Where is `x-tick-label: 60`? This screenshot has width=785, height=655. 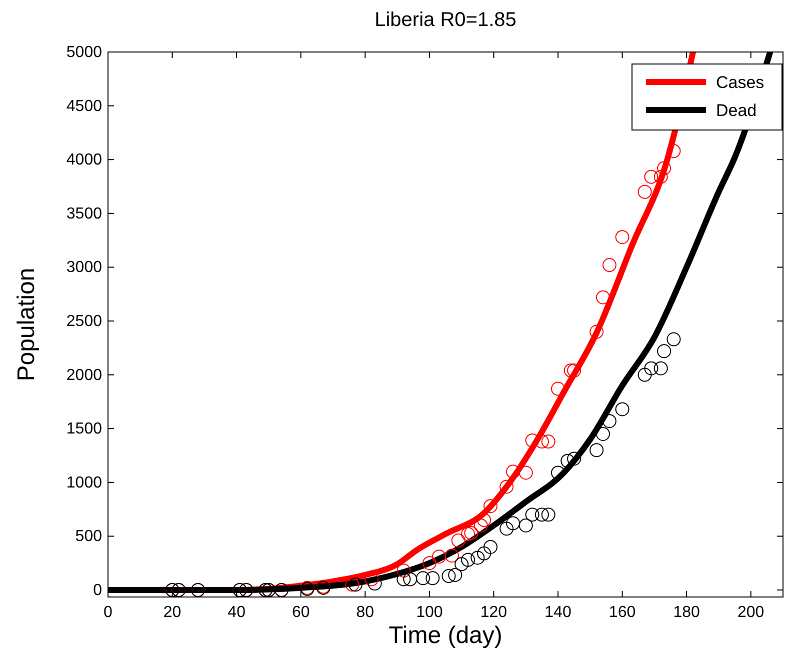 x-tick-label: 60 is located at coordinates (301, 612).